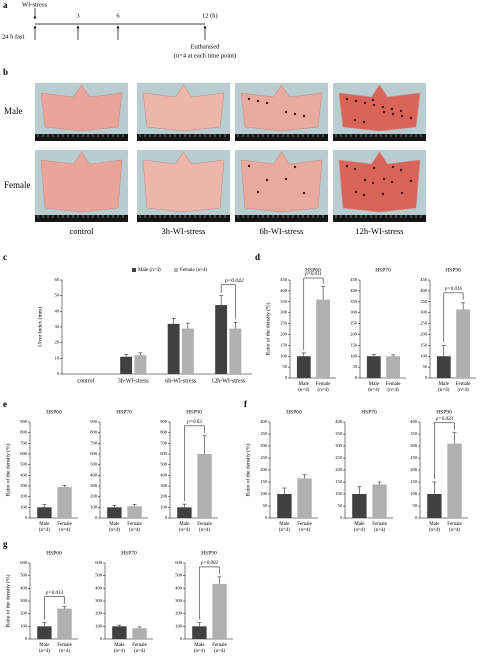 The width and height of the screenshot is (480, 661). I want to click on y-tick-label: 250, so click(424, 323).